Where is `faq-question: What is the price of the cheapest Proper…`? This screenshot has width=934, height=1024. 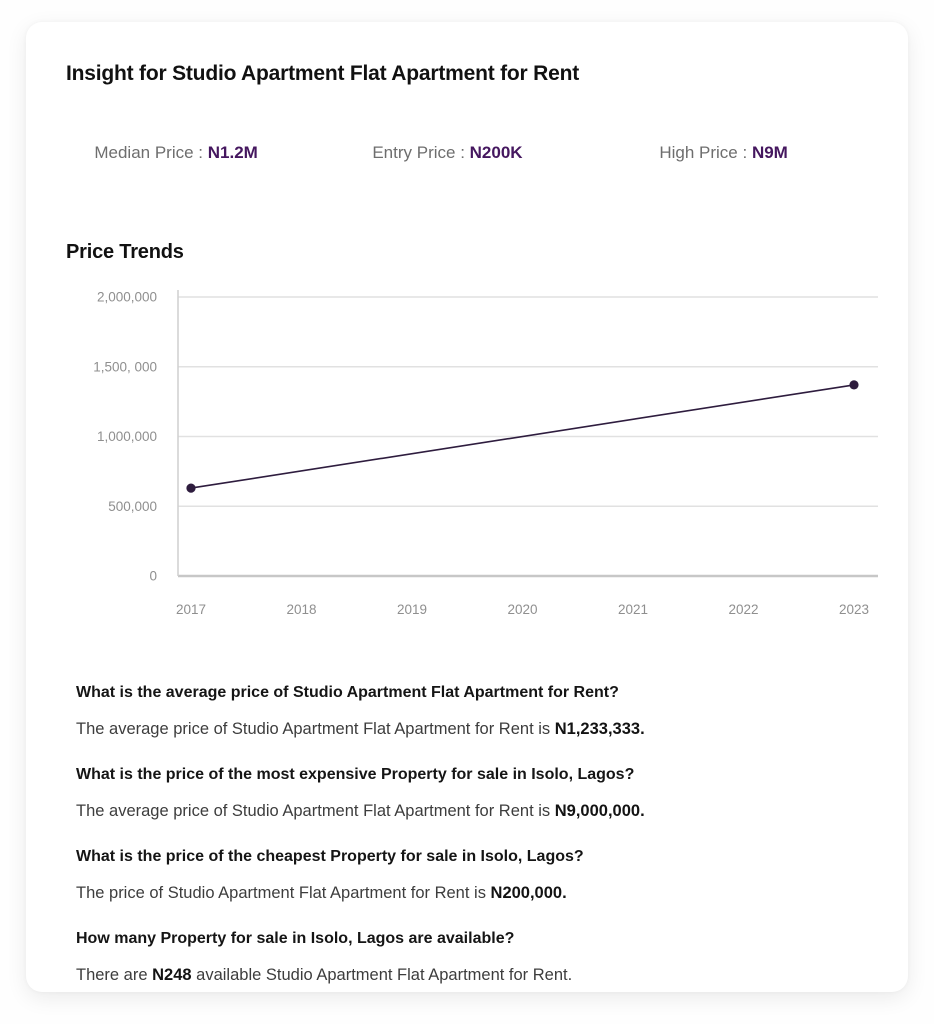 faq-question: What is the price of the cheapest Proper… is located at coordinates (330, 856).